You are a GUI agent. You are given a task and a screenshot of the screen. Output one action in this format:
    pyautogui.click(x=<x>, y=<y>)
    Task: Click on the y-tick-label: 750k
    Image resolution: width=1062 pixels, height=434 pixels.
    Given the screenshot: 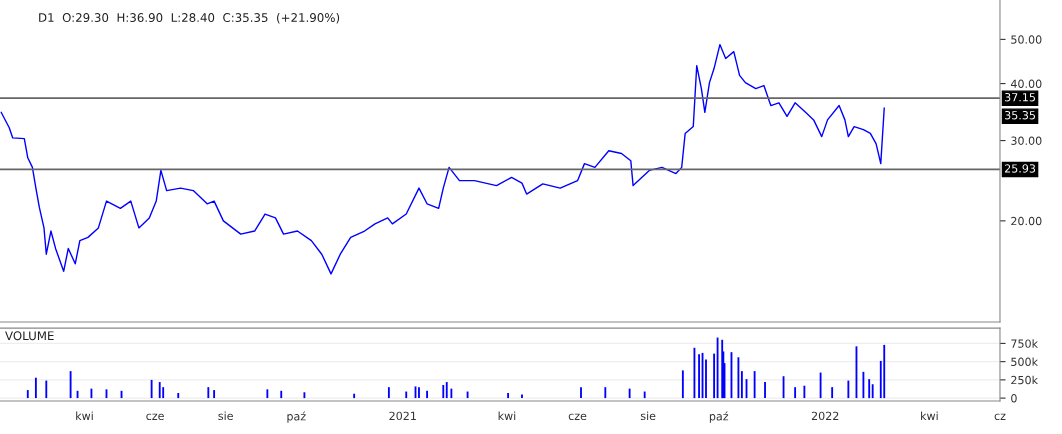 What is the action you would take?
    pyautogui.click(x=1025, y=343)
    